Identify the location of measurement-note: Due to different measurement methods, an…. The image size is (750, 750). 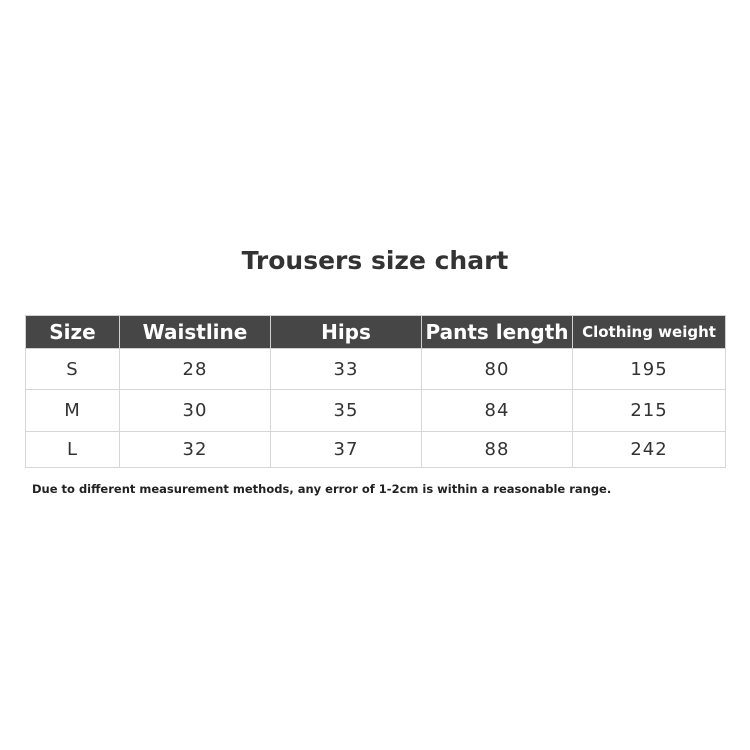
(322, 489).